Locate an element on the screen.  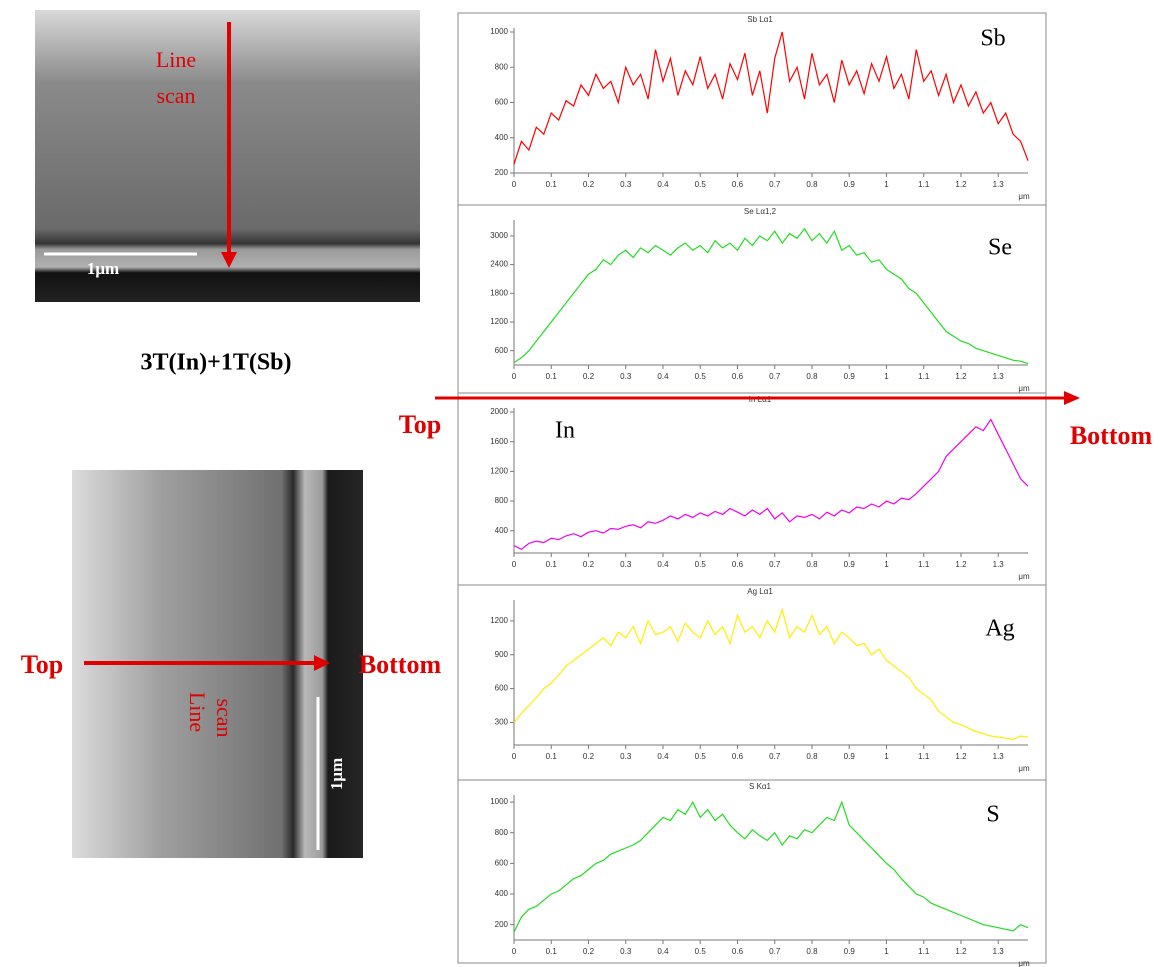
top-label: Top is located at coordinates (420, 424).